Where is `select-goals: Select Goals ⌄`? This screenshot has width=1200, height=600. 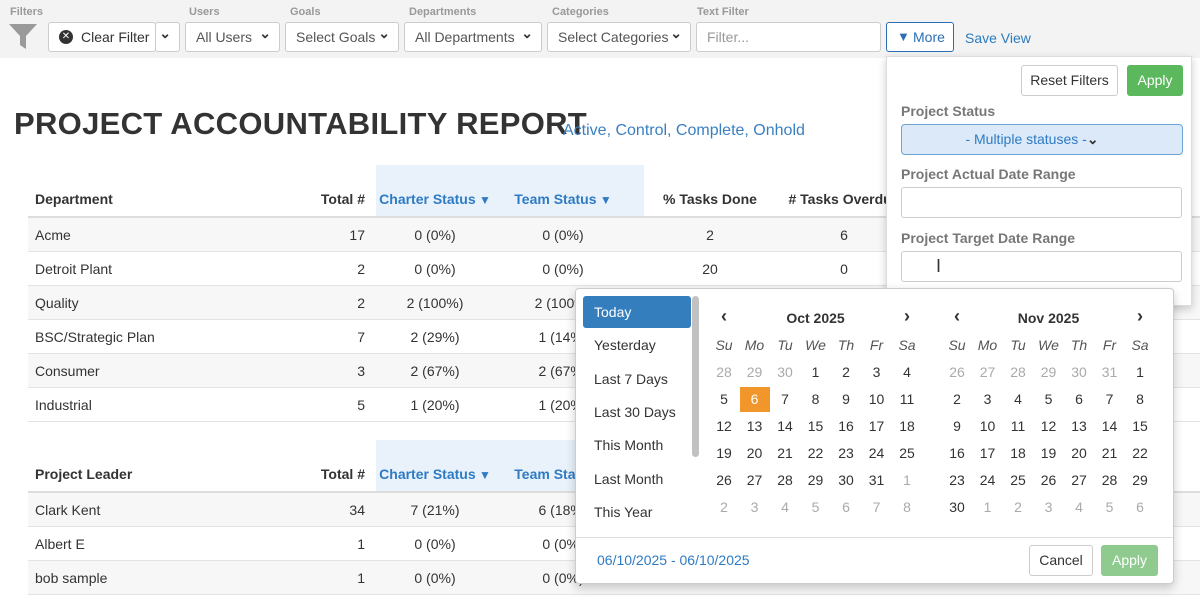 select-goals: Select Goals ⌄ is located at coordinates (342, 37).